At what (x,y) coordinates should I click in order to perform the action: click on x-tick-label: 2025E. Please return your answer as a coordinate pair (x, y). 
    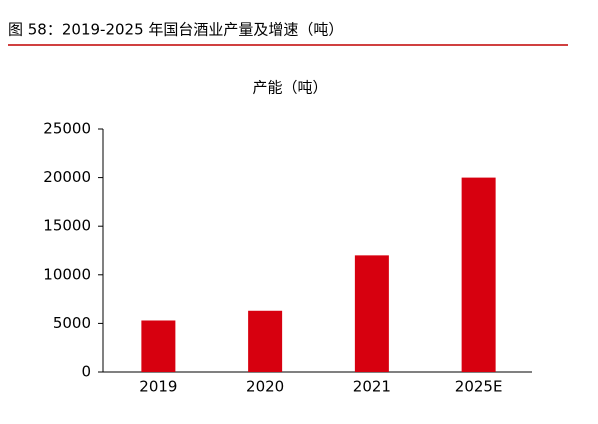
    Looking at the image, I should click on (479, 387).